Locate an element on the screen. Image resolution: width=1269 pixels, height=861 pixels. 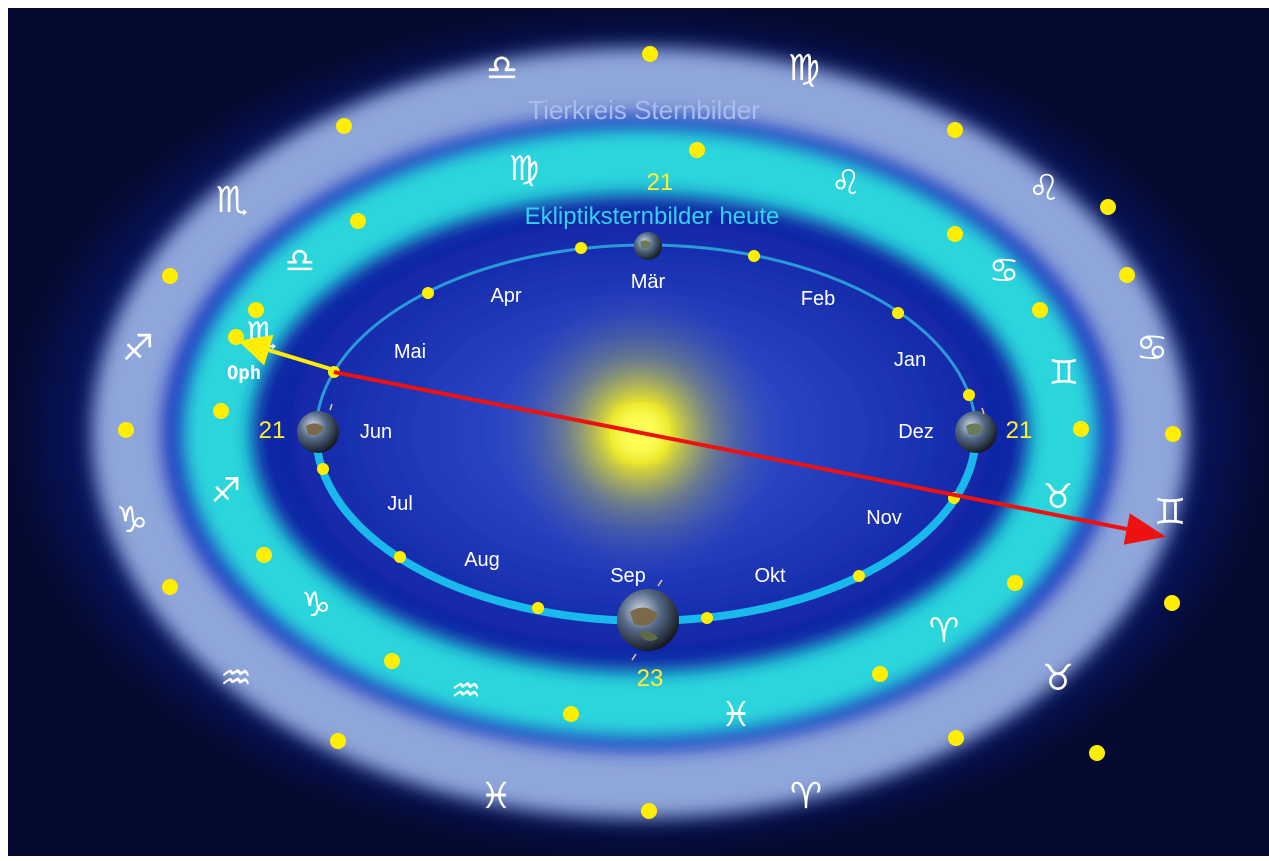
inner-virgo-symbol: ♍ is located at coordinates (524, 169).